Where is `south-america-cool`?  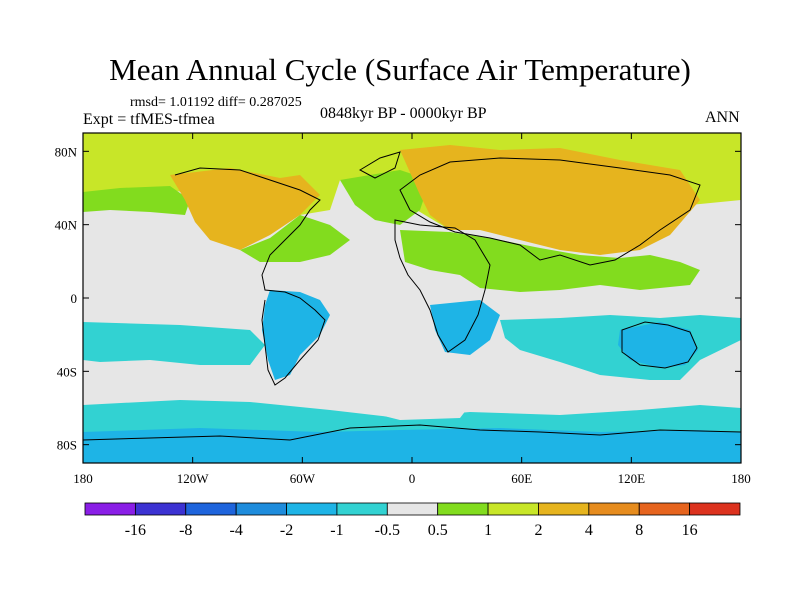 south-america-cool is located at coordinates (296, 335).